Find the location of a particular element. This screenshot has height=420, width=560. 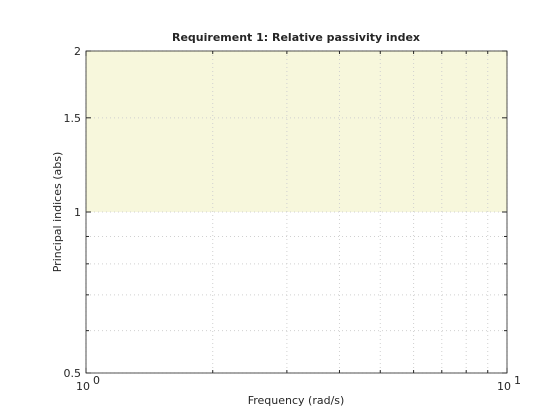

y-axis-label: Principal indices (abs) is located at coordinates (57, 212).